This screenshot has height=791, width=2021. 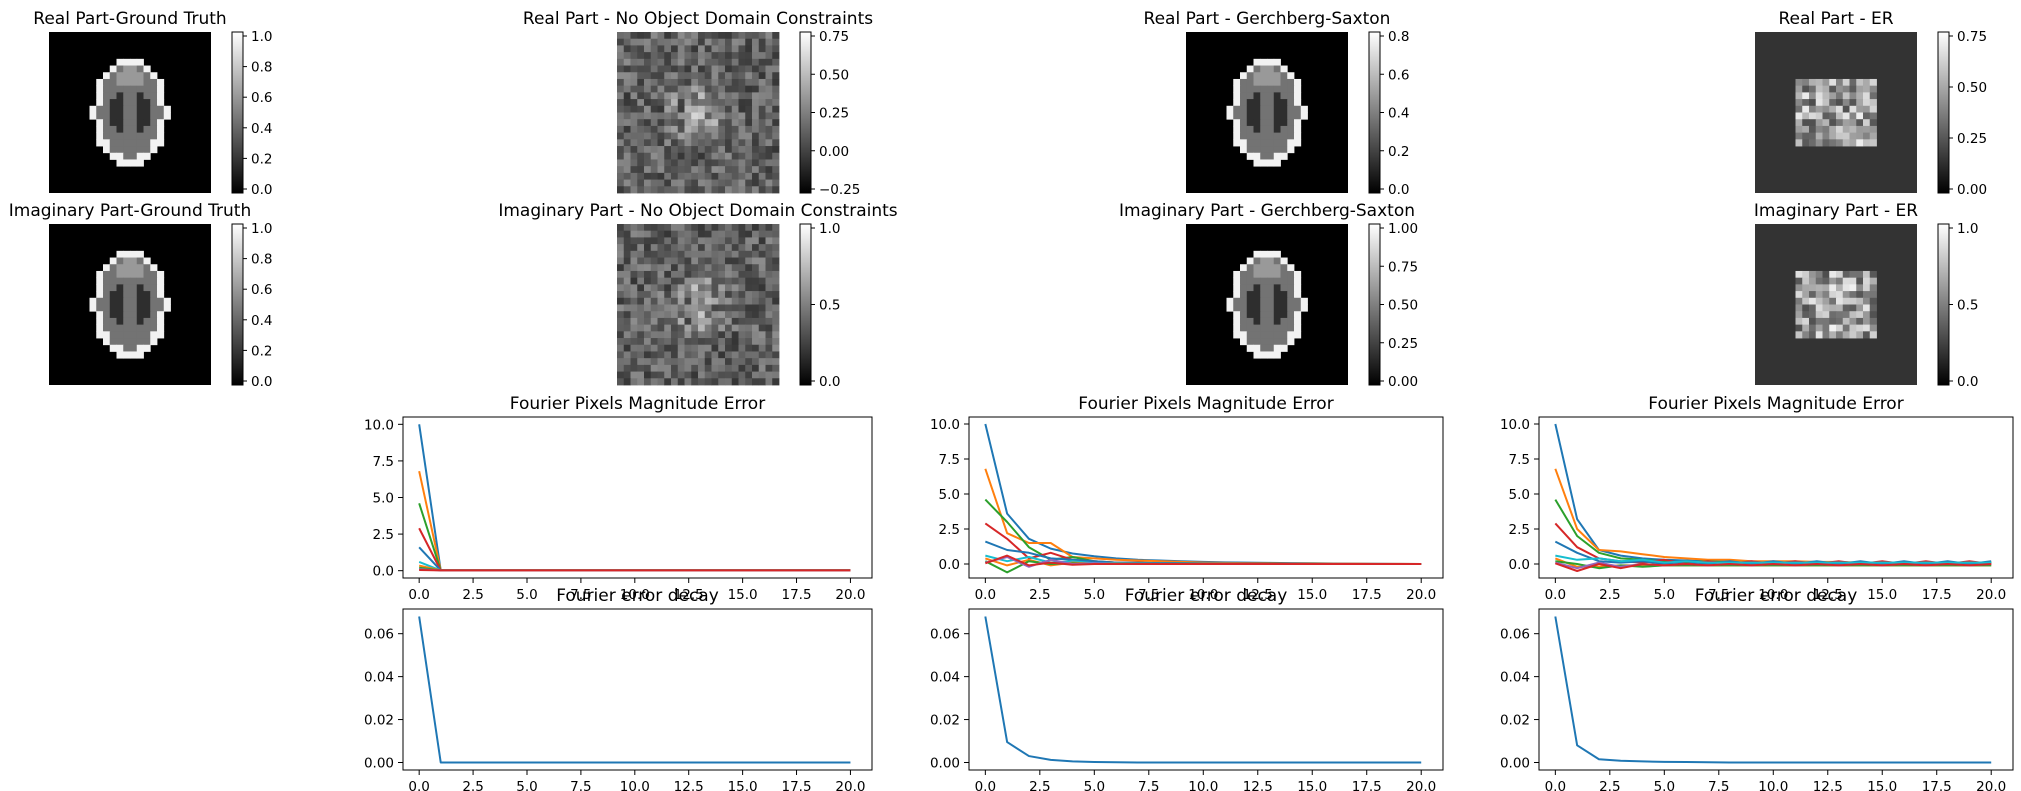 I want to click on y-tick-label: 2.5, so click(x=383, y=535).